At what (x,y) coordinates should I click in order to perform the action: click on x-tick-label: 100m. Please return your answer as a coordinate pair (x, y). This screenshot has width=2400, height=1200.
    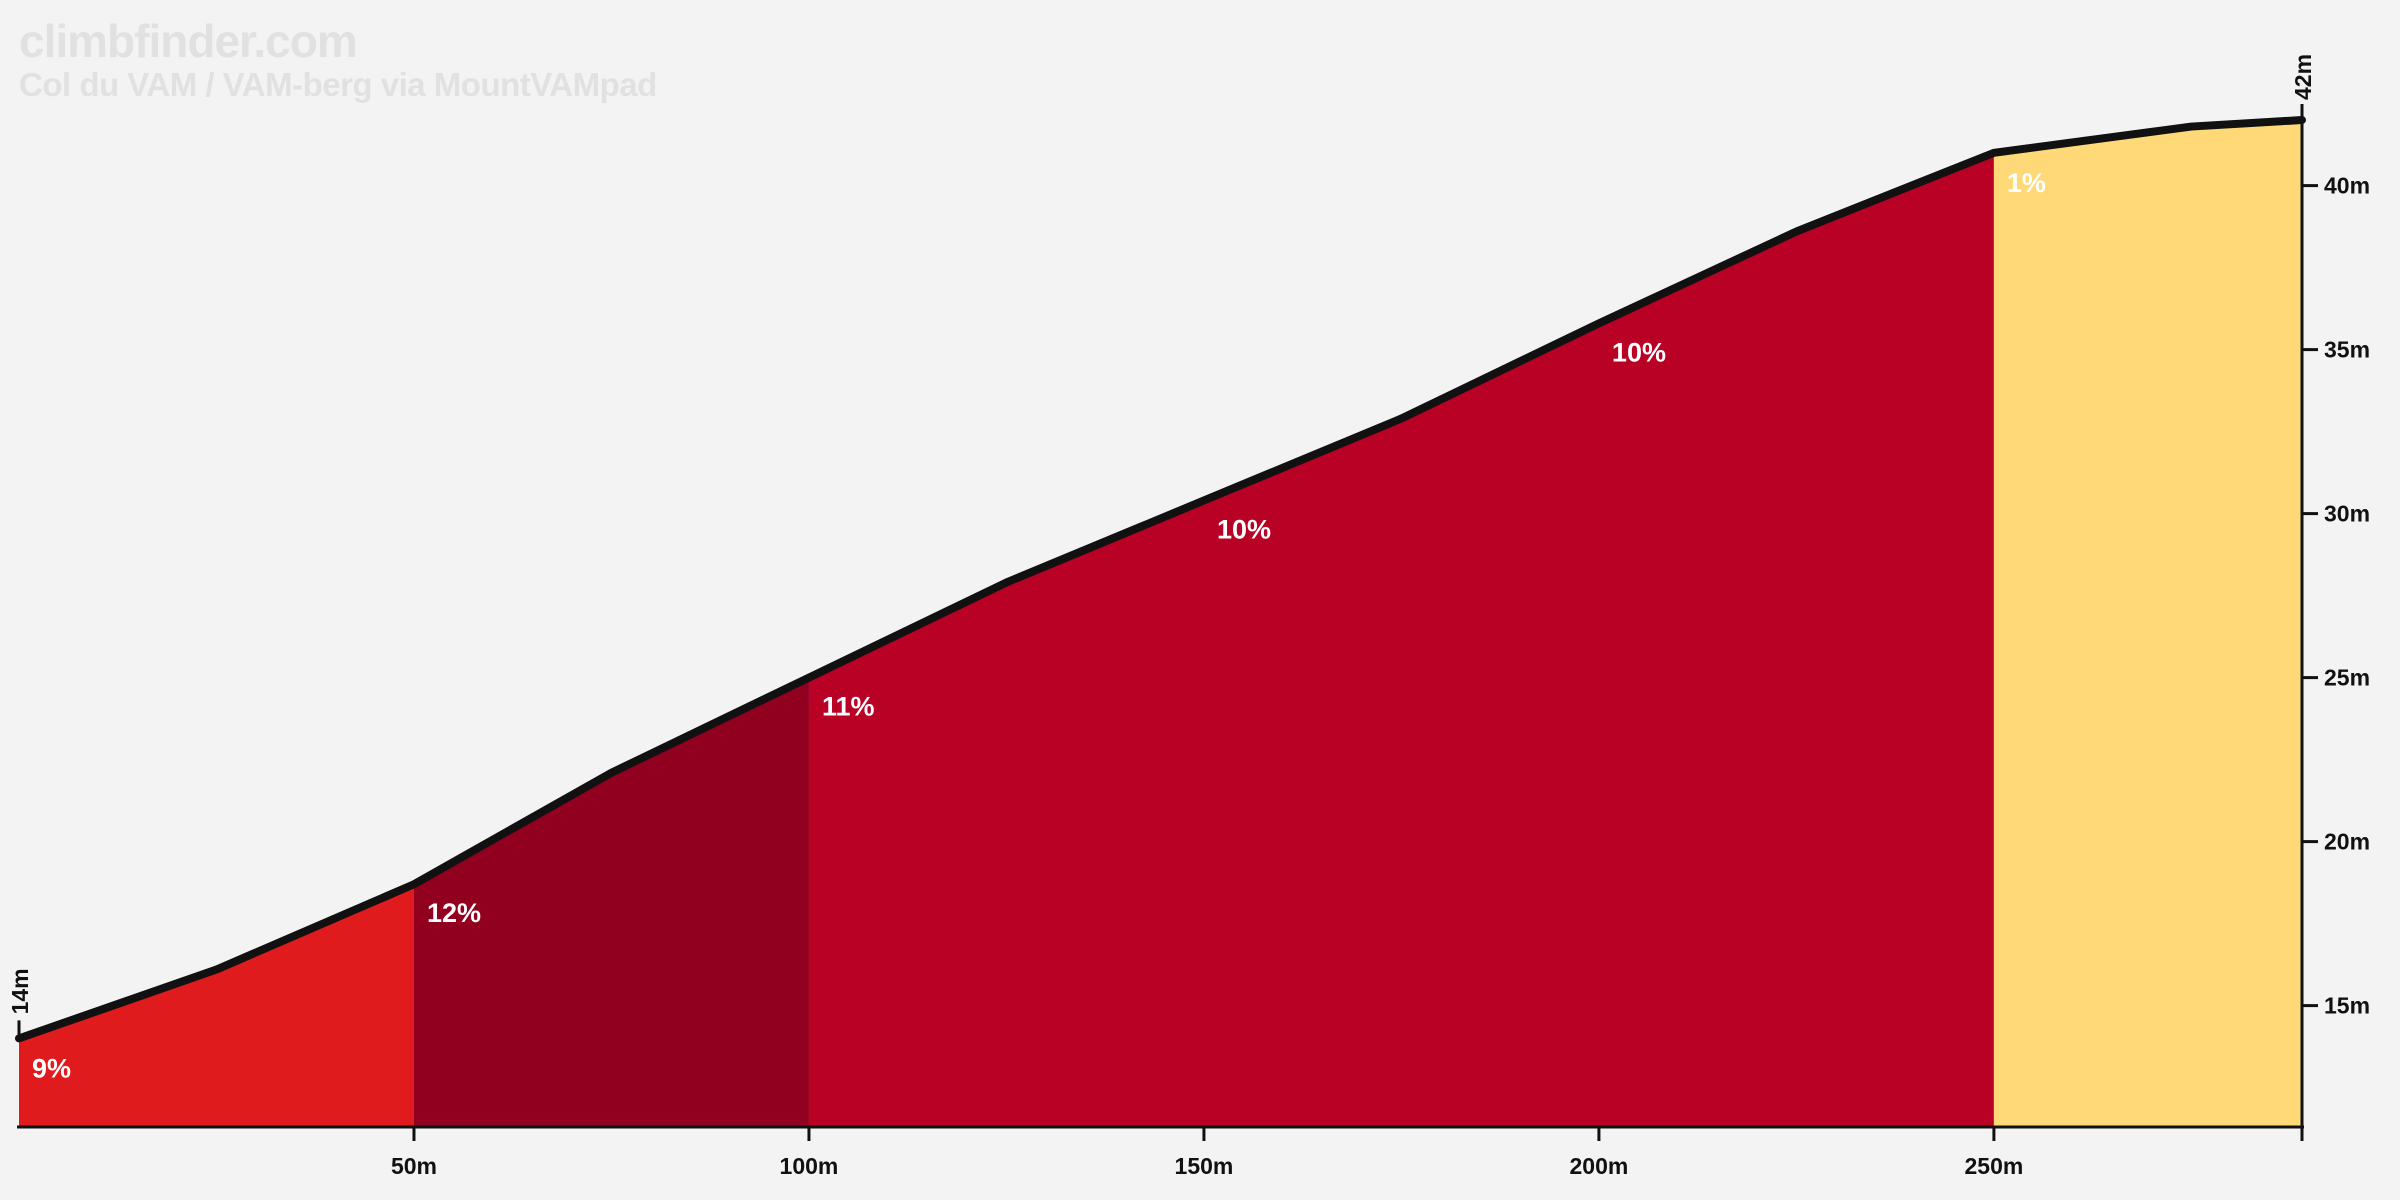
    Looking at the image, I should click on (809, 1166).